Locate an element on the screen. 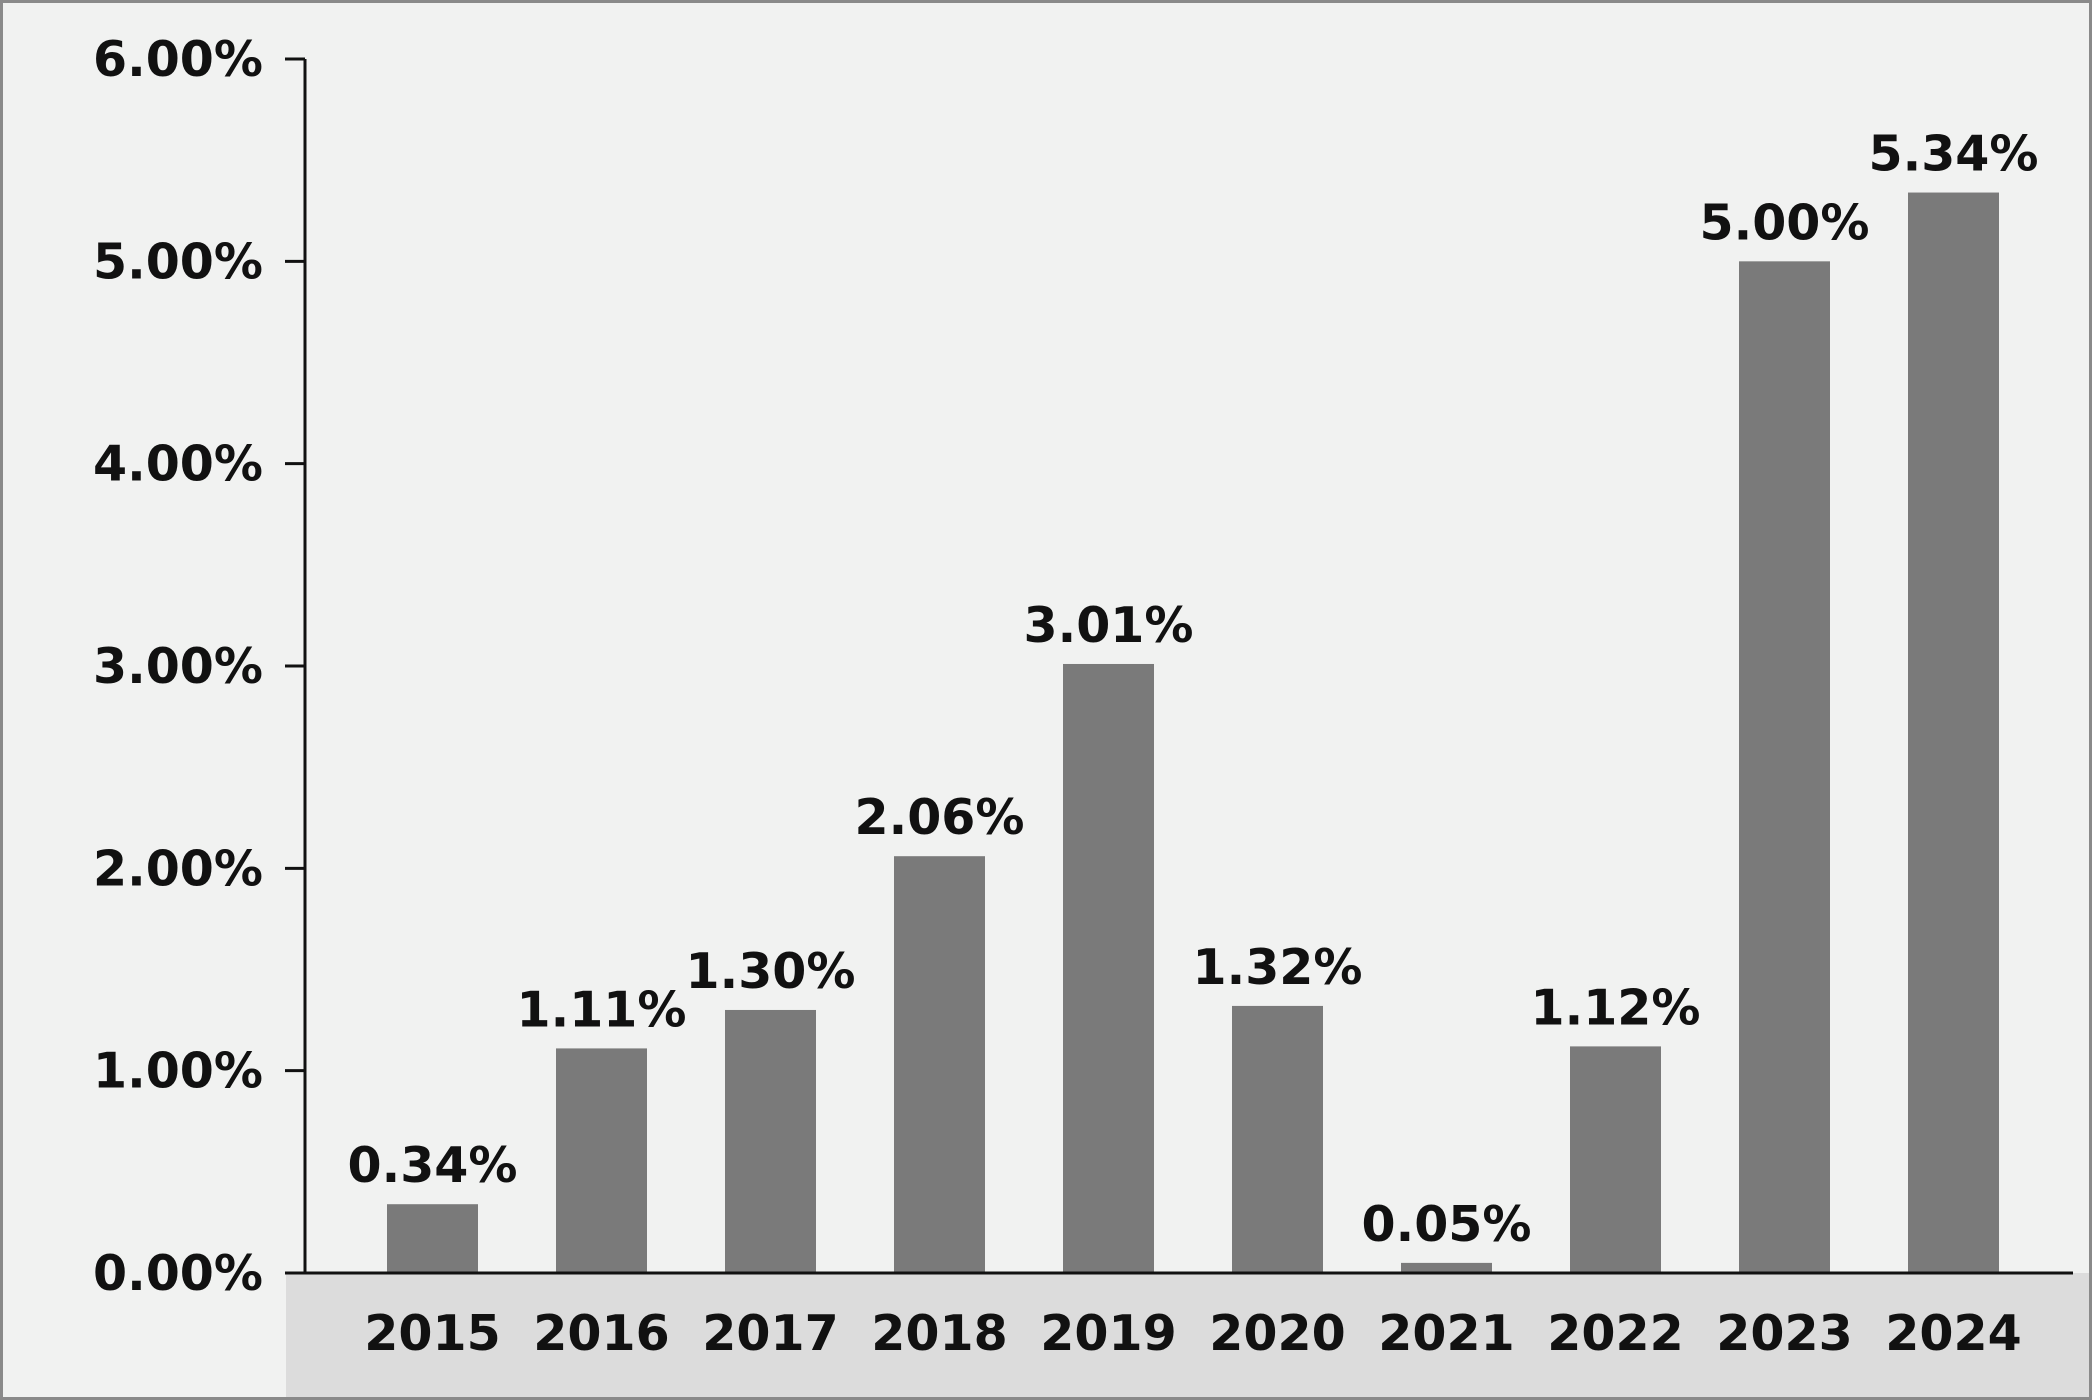 The width and height of the screenshot is (2092, 1400). x-tick-label-2018: 2018 is located at coordinates (939, 1333).